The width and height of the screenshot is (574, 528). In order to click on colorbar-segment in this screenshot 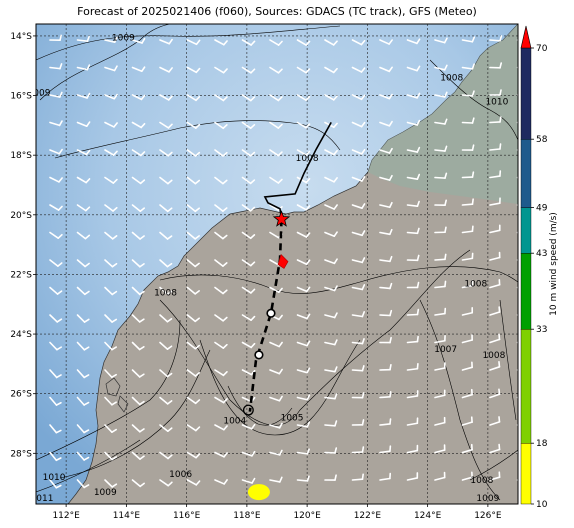, I will do `click(526, 93)`.